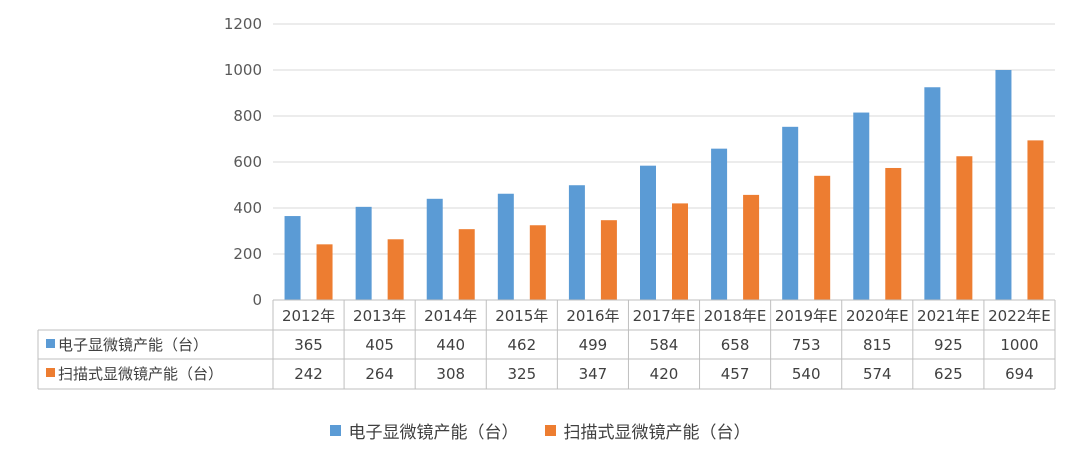 The height and width of the screenshot is (464, 1080). I want to click on table-row-label: 电子显微镜产能（台）, so click(133, 345).